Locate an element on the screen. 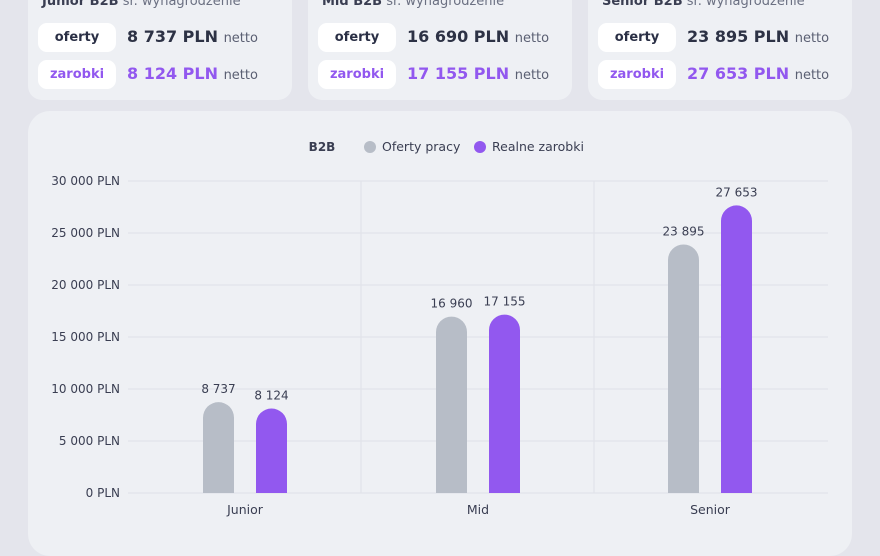  data-label: 8 737 is located at coordinates (218, 389).